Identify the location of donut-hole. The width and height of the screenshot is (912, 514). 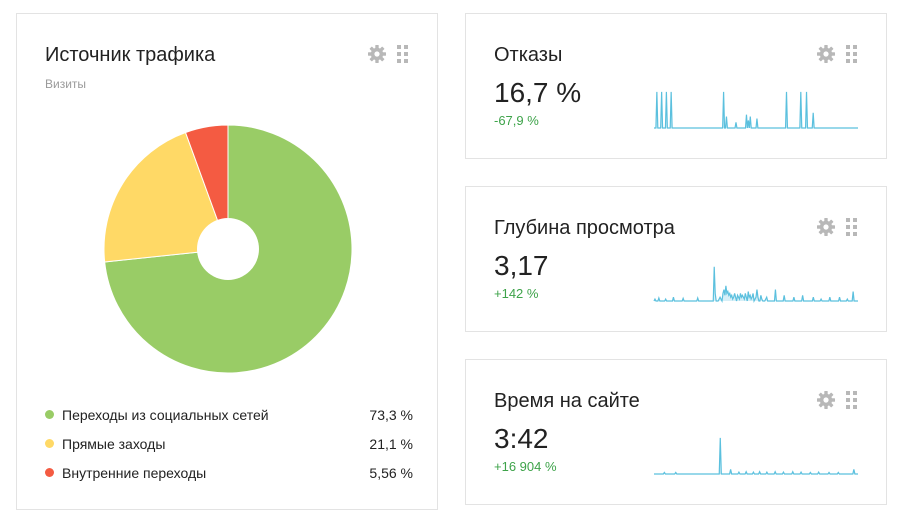
(228, 249).